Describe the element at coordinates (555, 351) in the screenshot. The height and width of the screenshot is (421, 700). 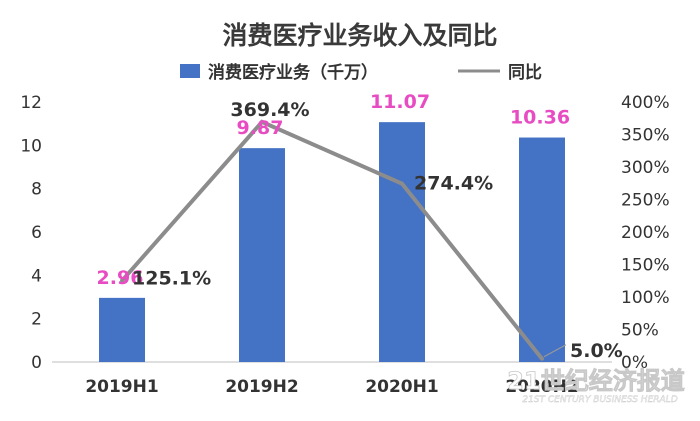
I see `line-label-leader` at that location.